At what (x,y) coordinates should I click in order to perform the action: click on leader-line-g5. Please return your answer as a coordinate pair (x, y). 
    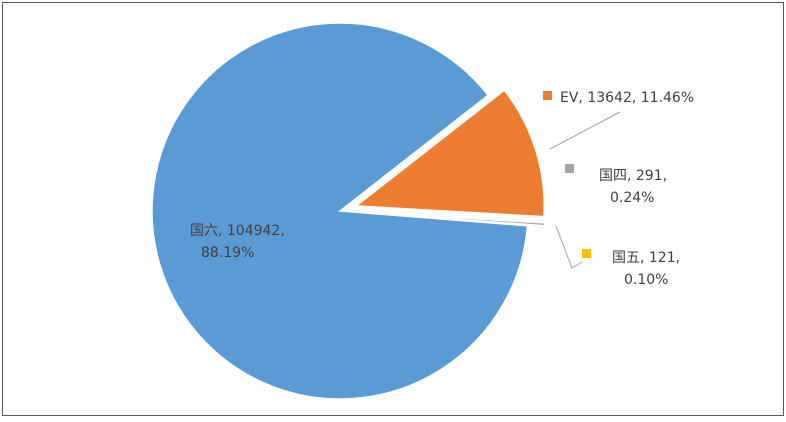
    Looking at the image, I should click on (569, 247).